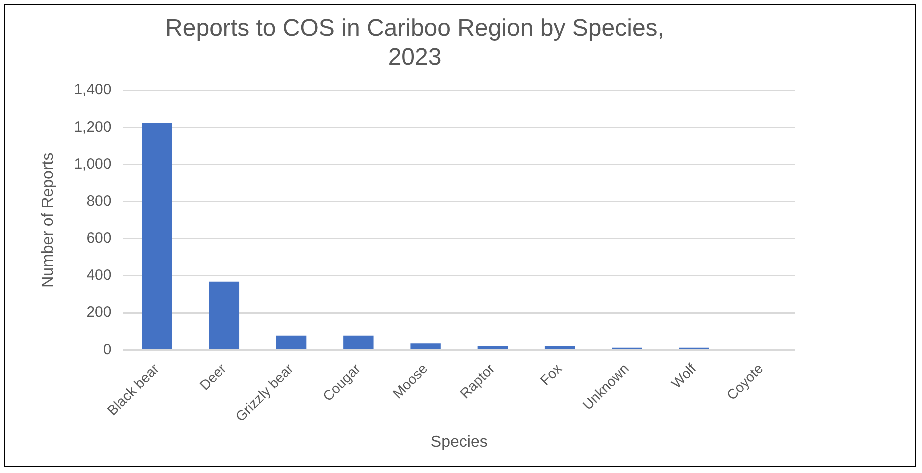 The image size is (922, 473). I want to click on y-tick-label: 1,400, so click(93, 90).